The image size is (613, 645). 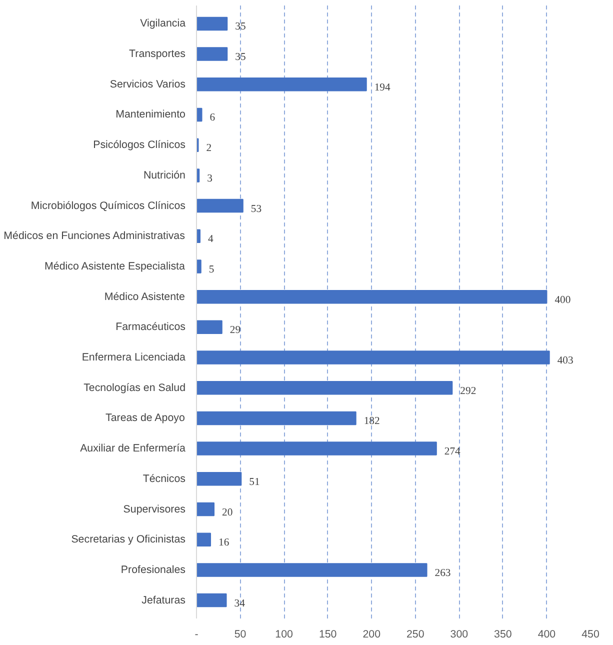 I want to click on y-tick-label: Técnicos, so click(x=164, y=478).